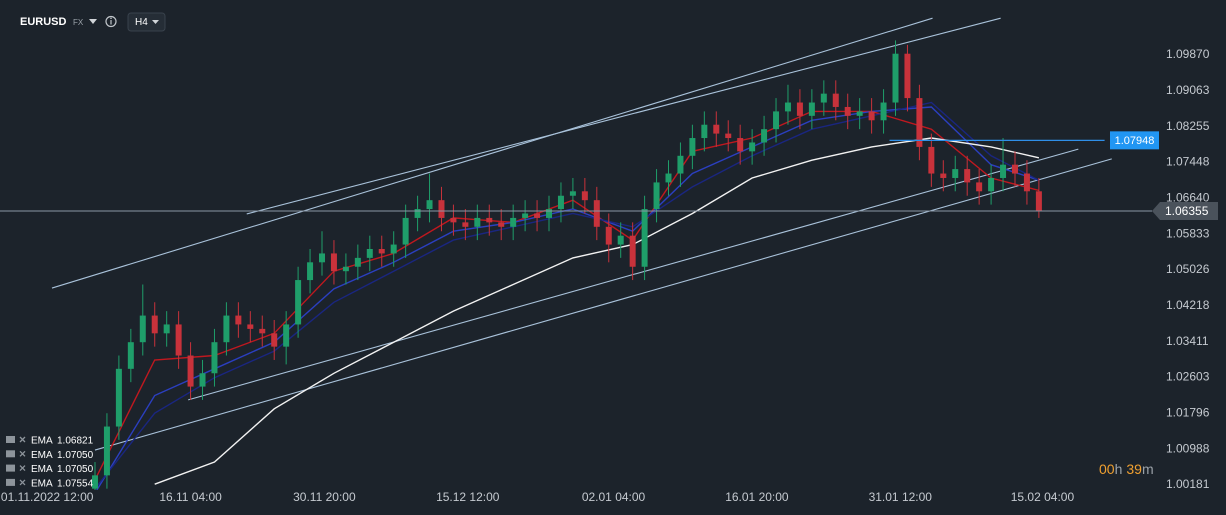 The height and width of the screenshot is (515, 1226). I want to click on legend: EMA 1.06821 EMA 1.07050 EMA 1.07050 EMA 1.07554, so click(50, 463).